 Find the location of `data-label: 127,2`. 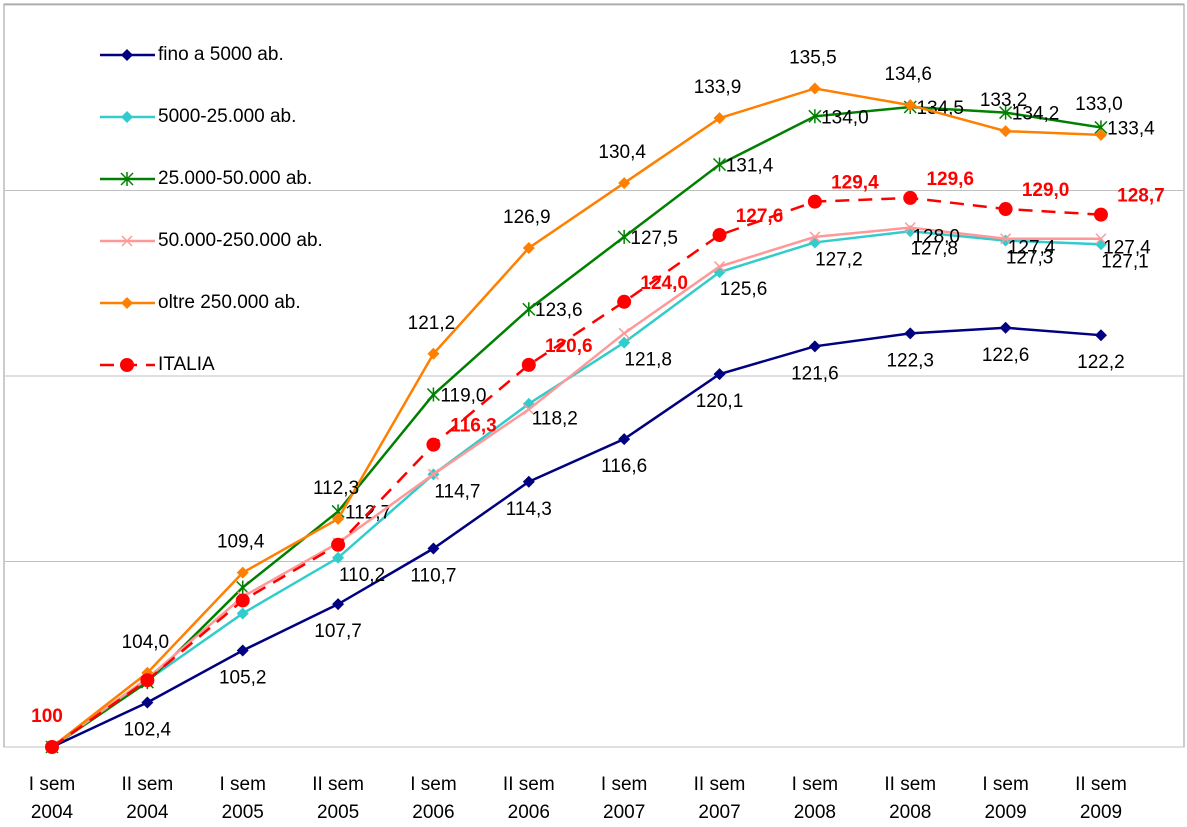

data-label: 127,2 is located at coordinates (839, 259).